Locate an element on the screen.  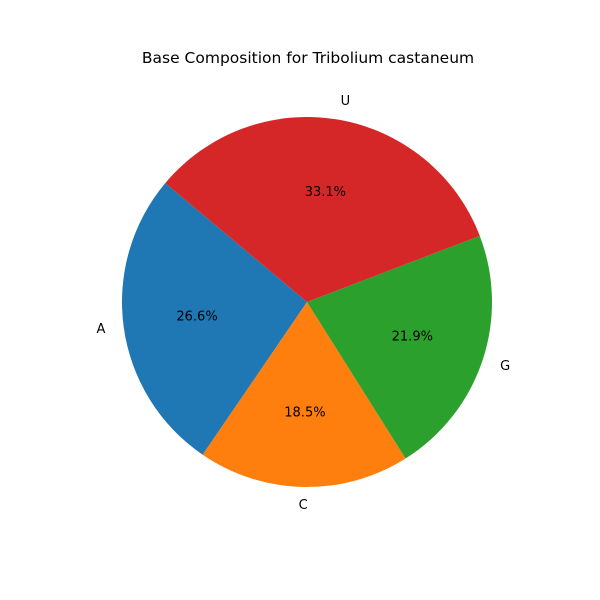
chart-title: Base Composition for Tribolium castaneum is located at coordinates (308, 58).